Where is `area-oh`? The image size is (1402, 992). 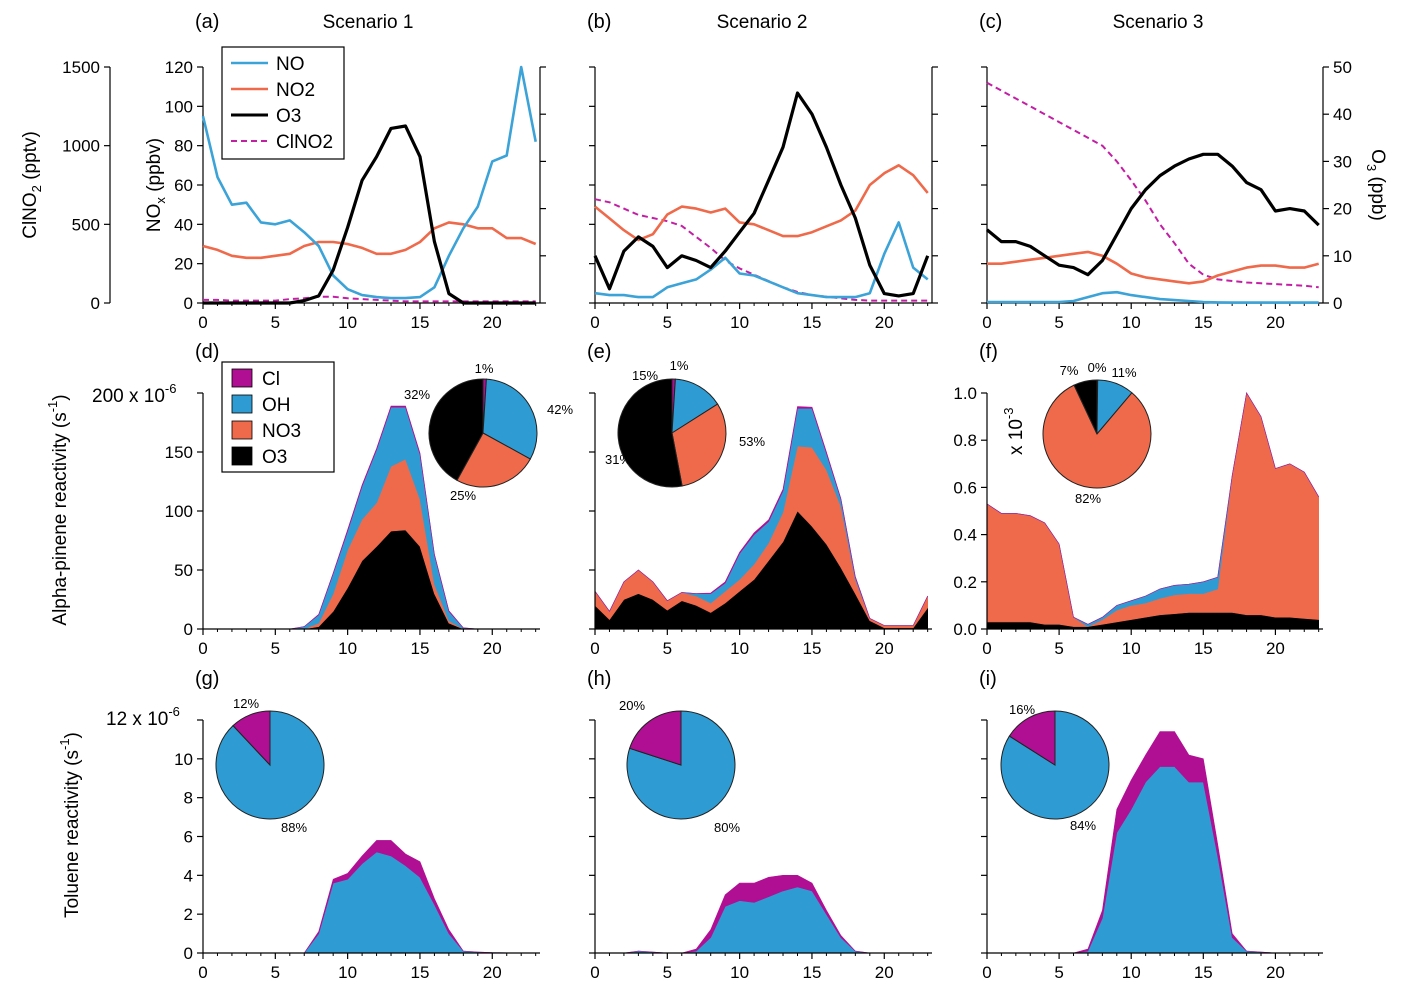
area-oh is located at coordinates (369, 902).